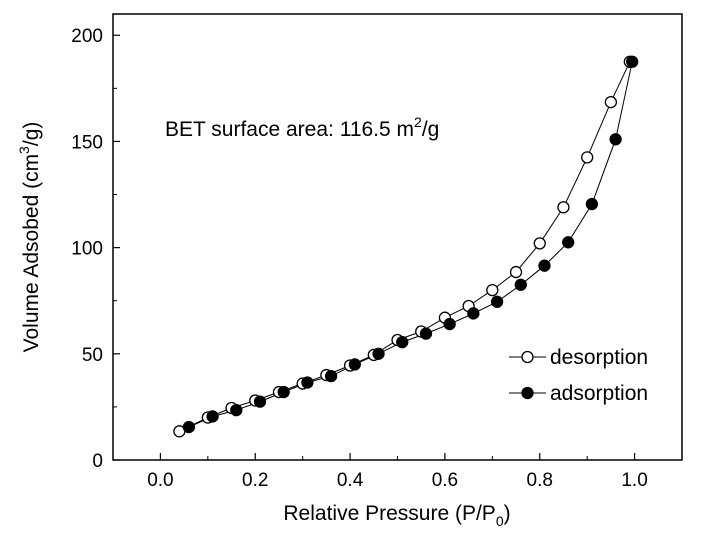  I want to click on legend: desorption adsorption, so click(578, 375).